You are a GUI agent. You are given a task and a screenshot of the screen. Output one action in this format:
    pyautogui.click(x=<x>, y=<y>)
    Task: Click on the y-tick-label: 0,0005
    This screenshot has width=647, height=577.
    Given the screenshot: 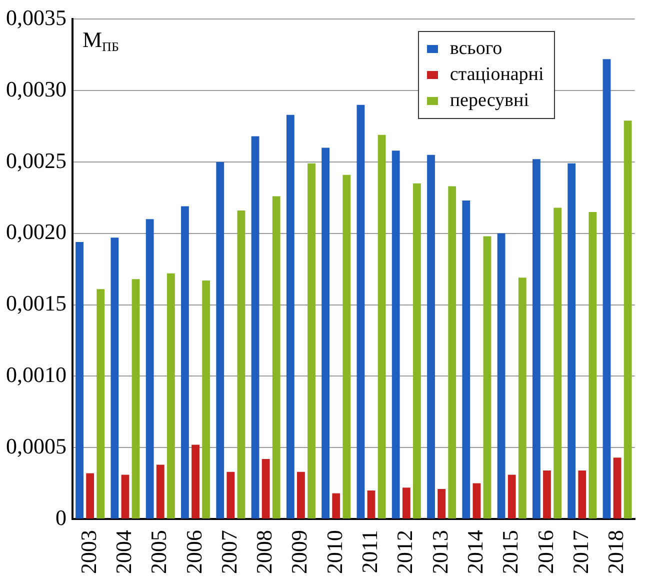 What is the action you would take?
    pyautogui.click(x=36, y=445)
    